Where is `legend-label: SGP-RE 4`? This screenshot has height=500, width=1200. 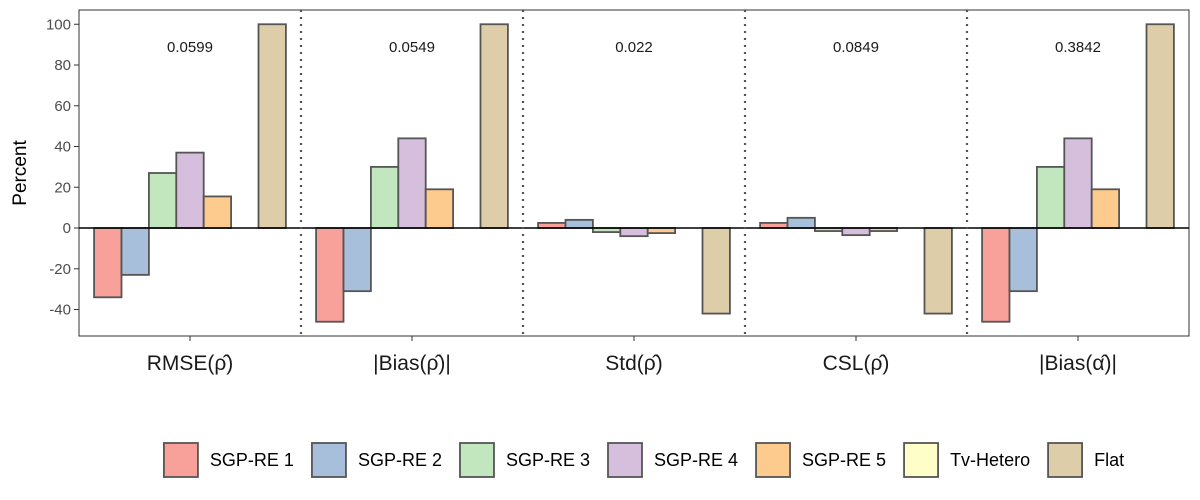 legend-label: SGP-RE 4 is located at coordinates (696, 460).